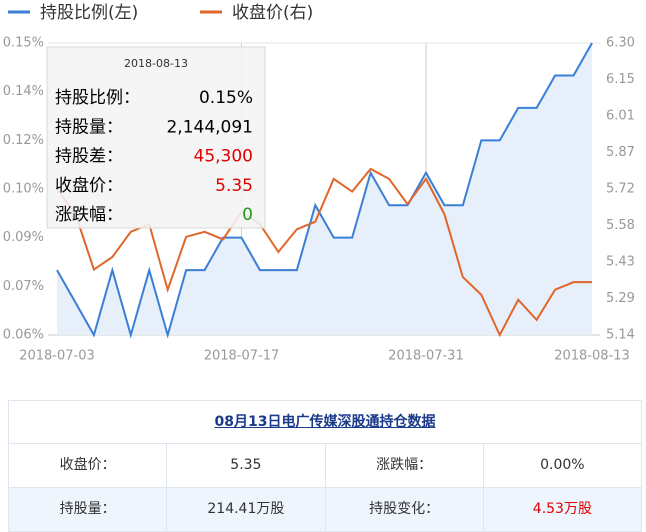  I want to click on tooltip-label: 涨跌幅：, so click(89, 215).